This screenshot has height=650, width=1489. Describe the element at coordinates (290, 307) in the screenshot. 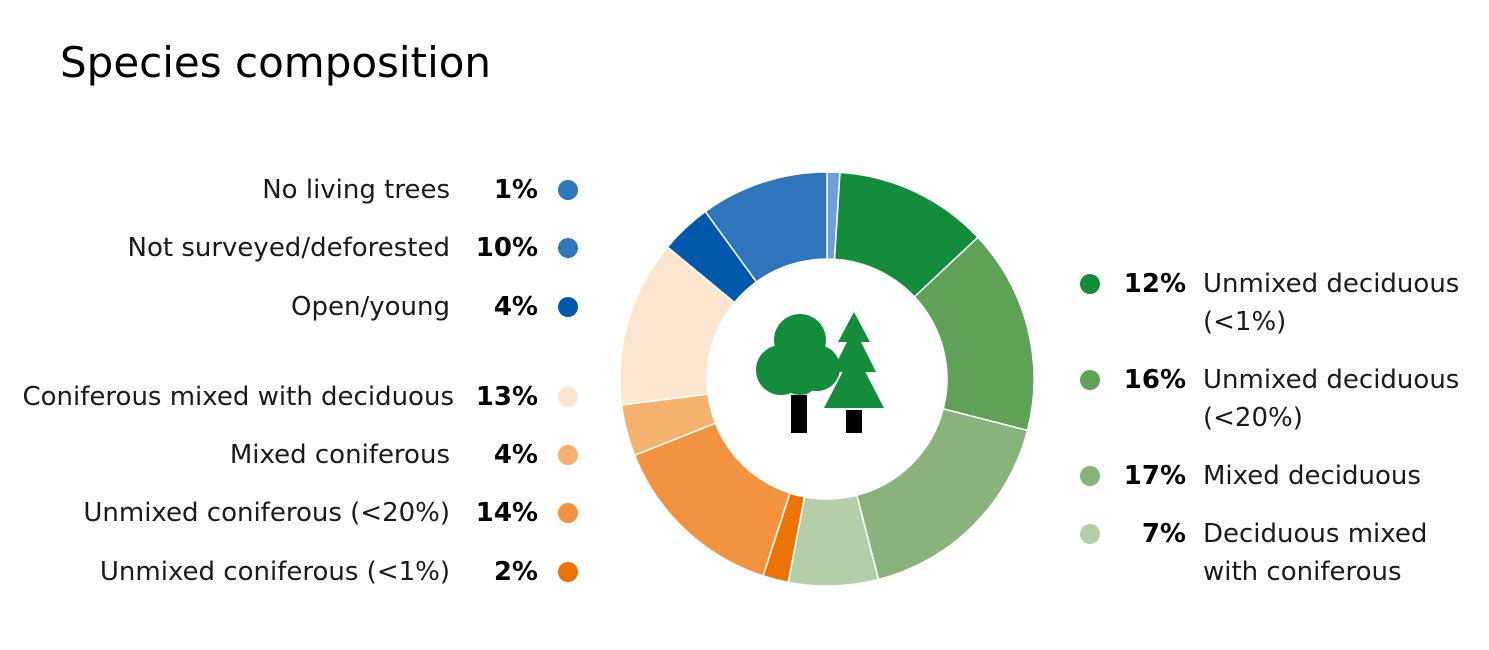

I see `legend-left-item: Open/young 4%` at that location.